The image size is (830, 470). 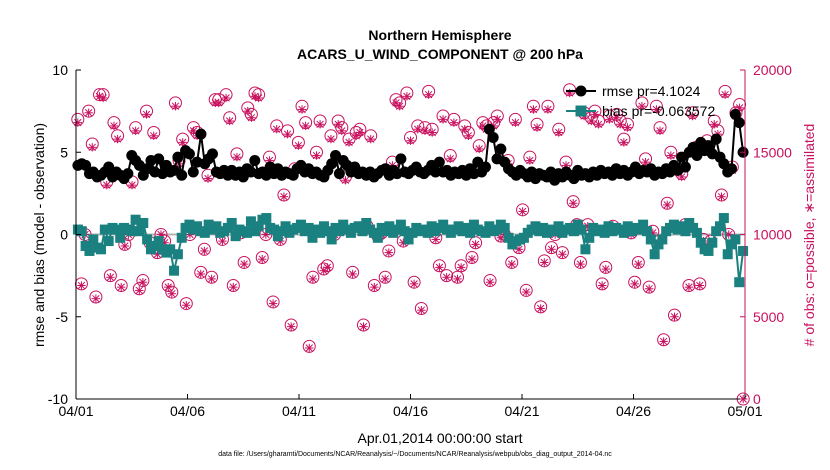 I want to click on legend-rmse-label: rmse pr=4.1024, so click(x=651, y=91).